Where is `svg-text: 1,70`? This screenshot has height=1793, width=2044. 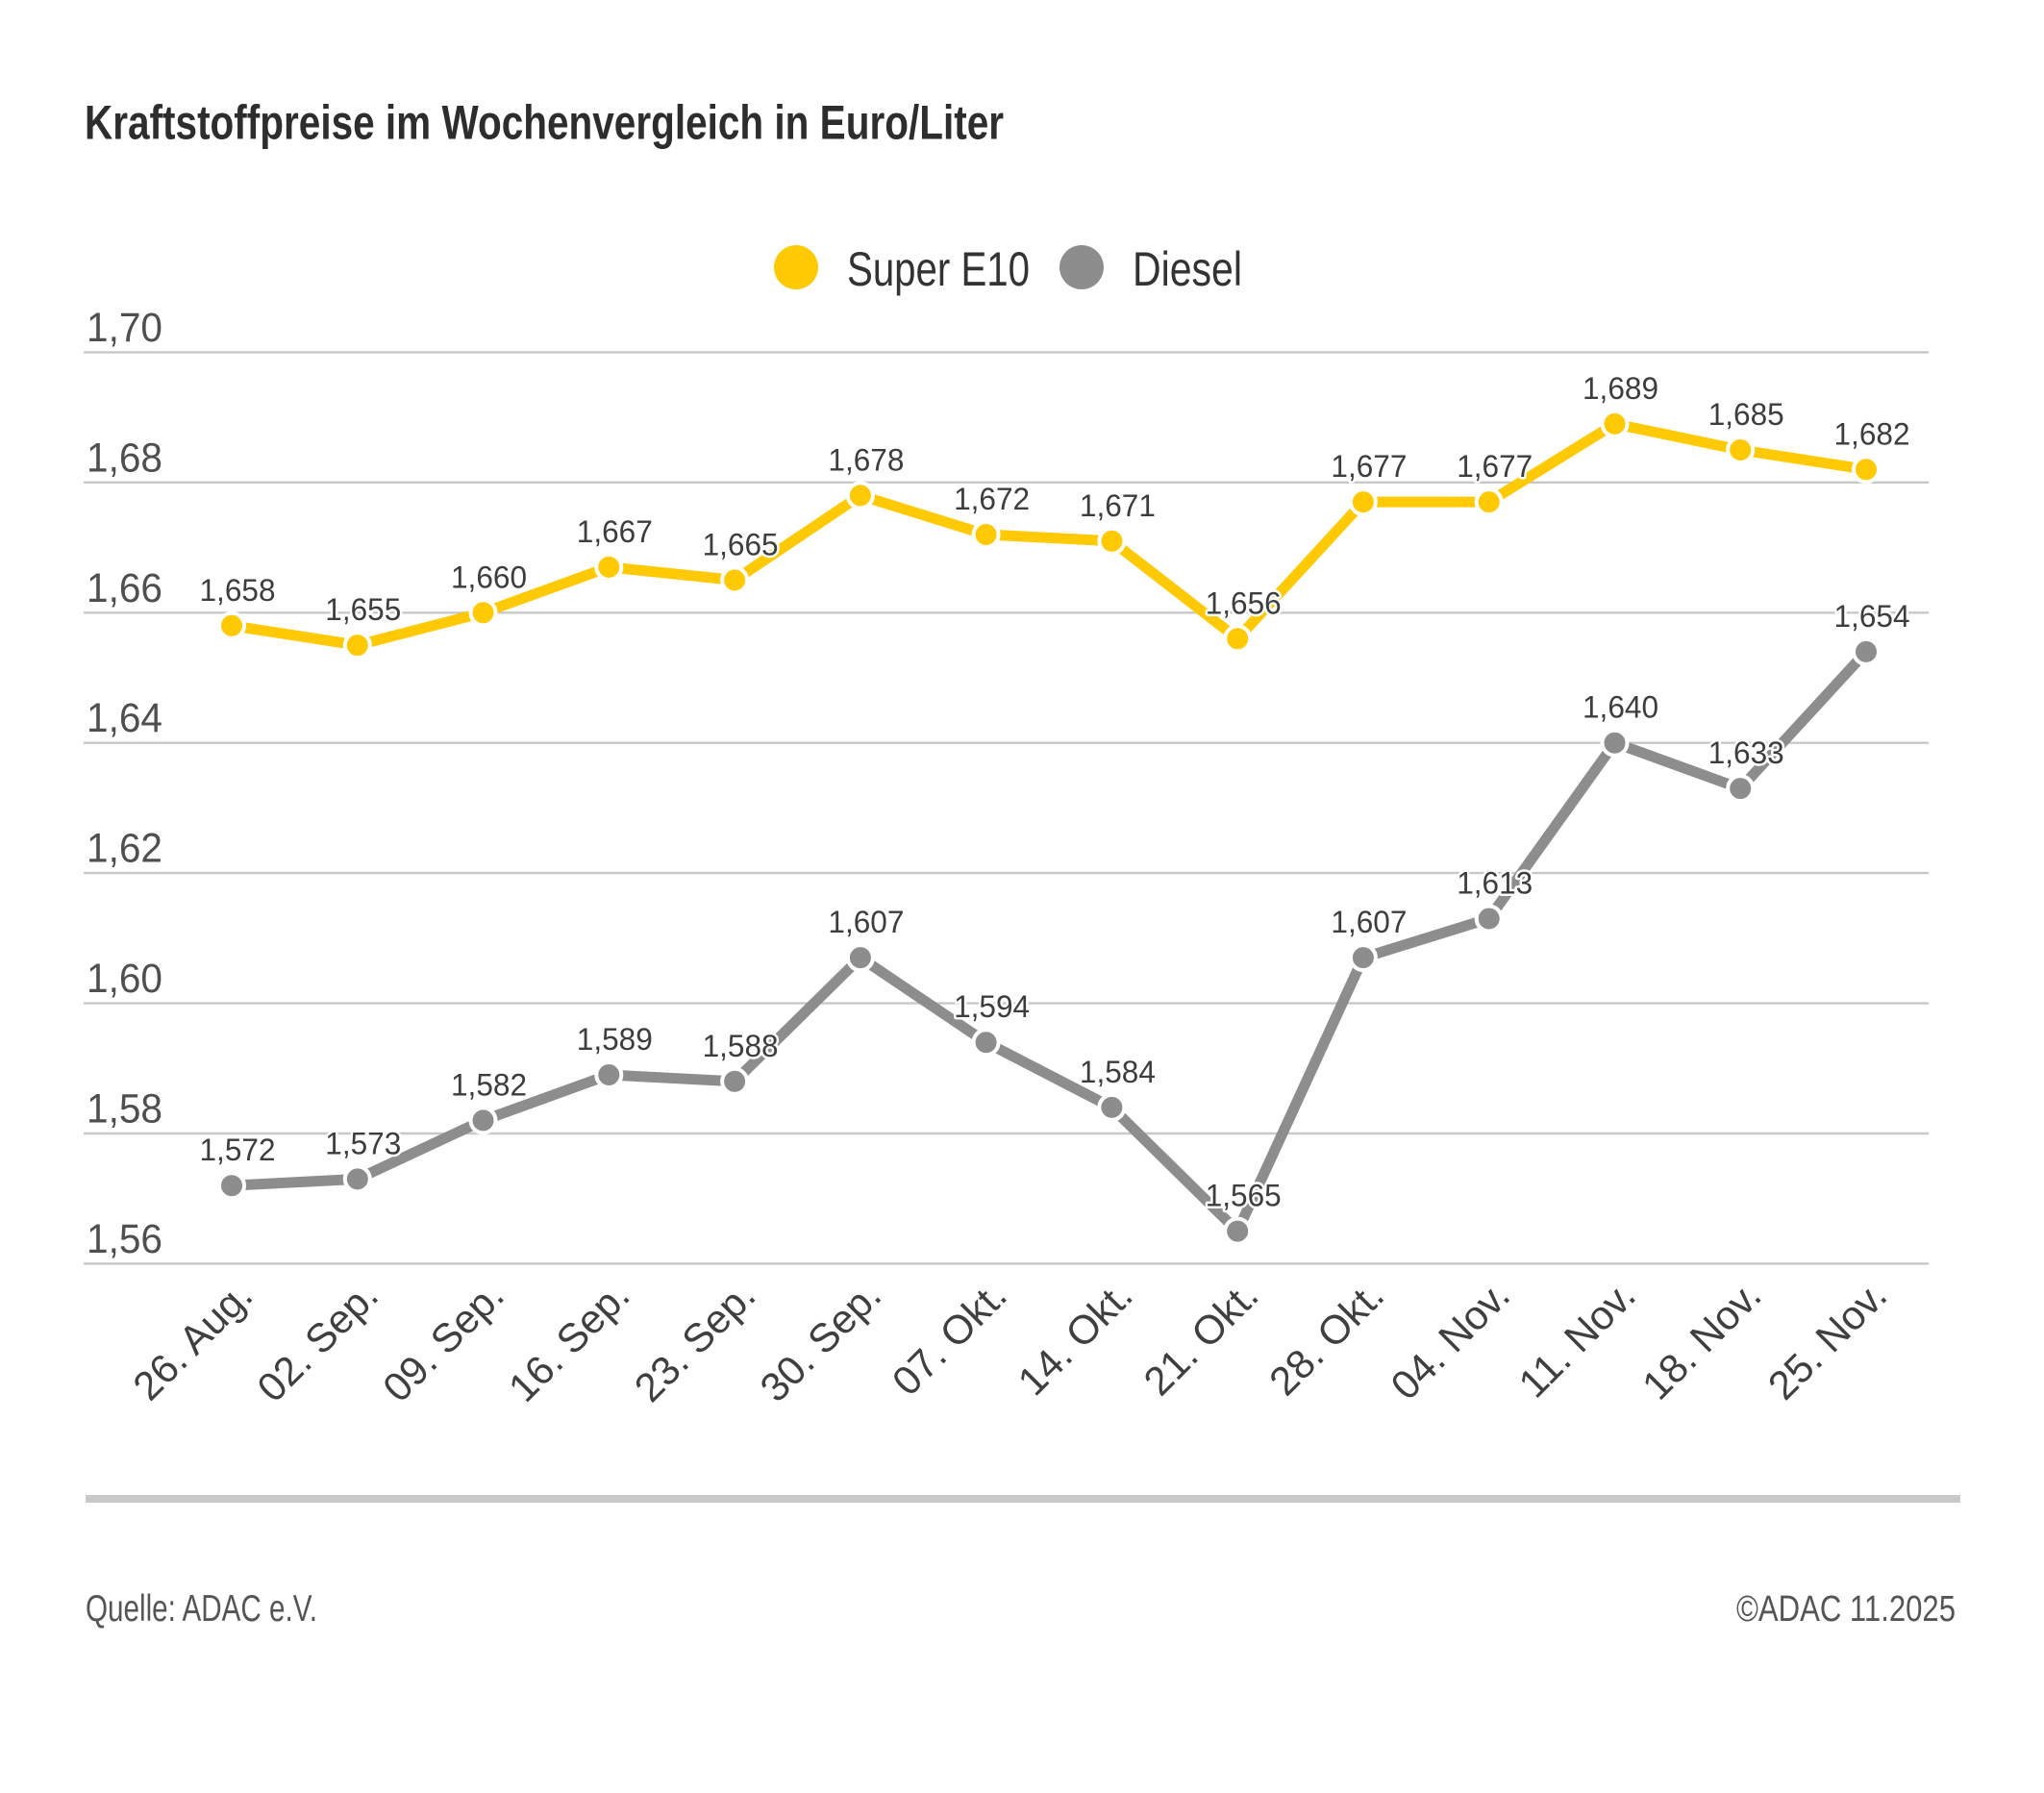
svg-text: 1,70 is located at coordinates (124, 328).